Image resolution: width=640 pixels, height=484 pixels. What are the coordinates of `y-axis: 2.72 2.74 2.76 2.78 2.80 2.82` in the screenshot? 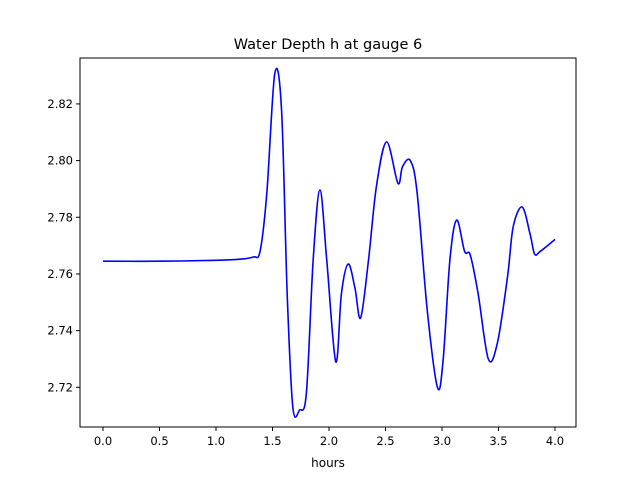 It's located at (63, 245).